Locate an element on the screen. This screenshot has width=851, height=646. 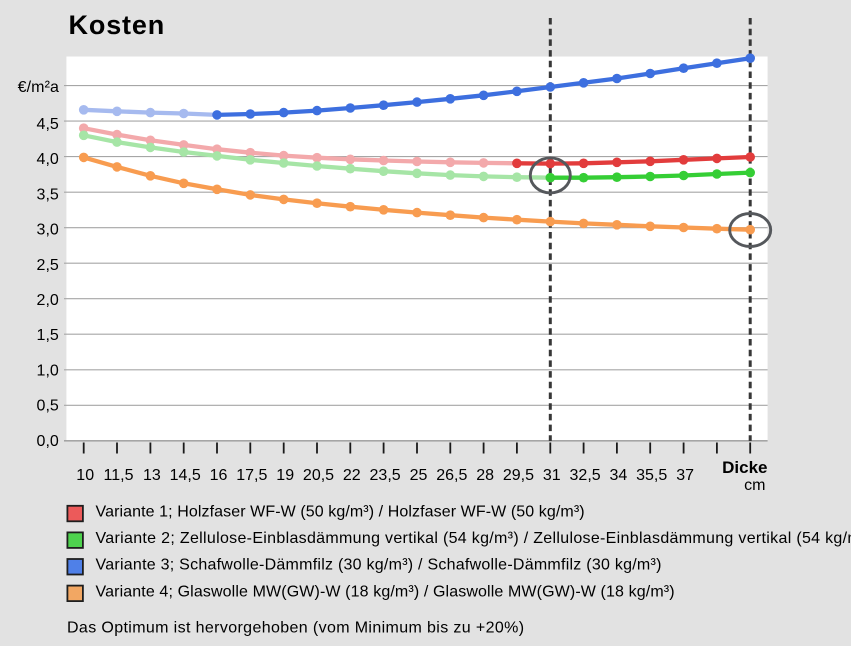
svg-text: 0,5 is located at coordinates (48, 406).